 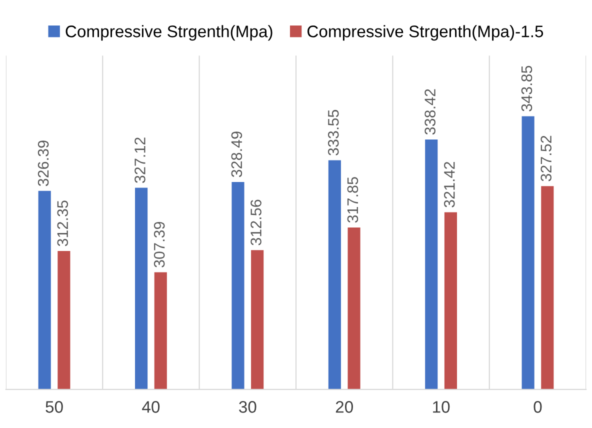 I want to click on x-tick-label: 10, so click(x=441, y=407).